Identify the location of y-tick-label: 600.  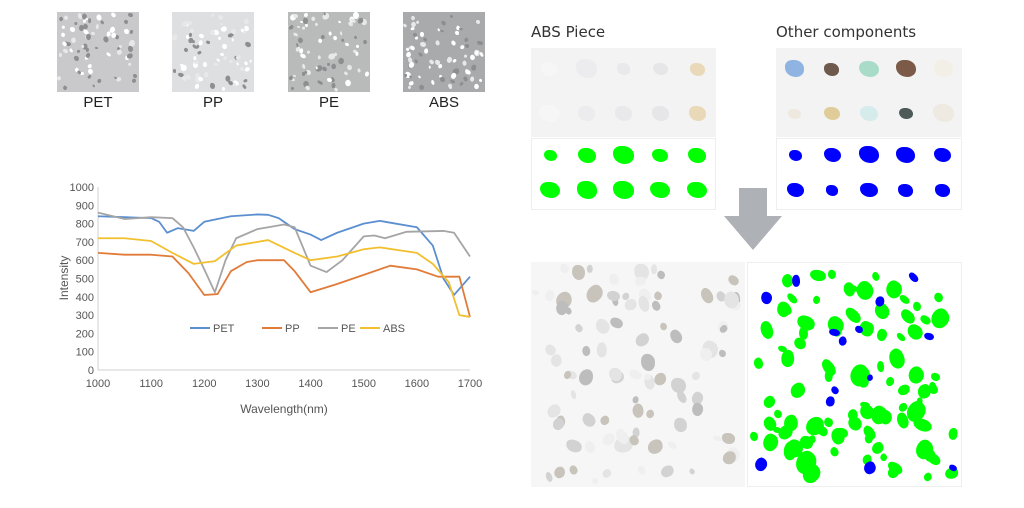
(85, 261).